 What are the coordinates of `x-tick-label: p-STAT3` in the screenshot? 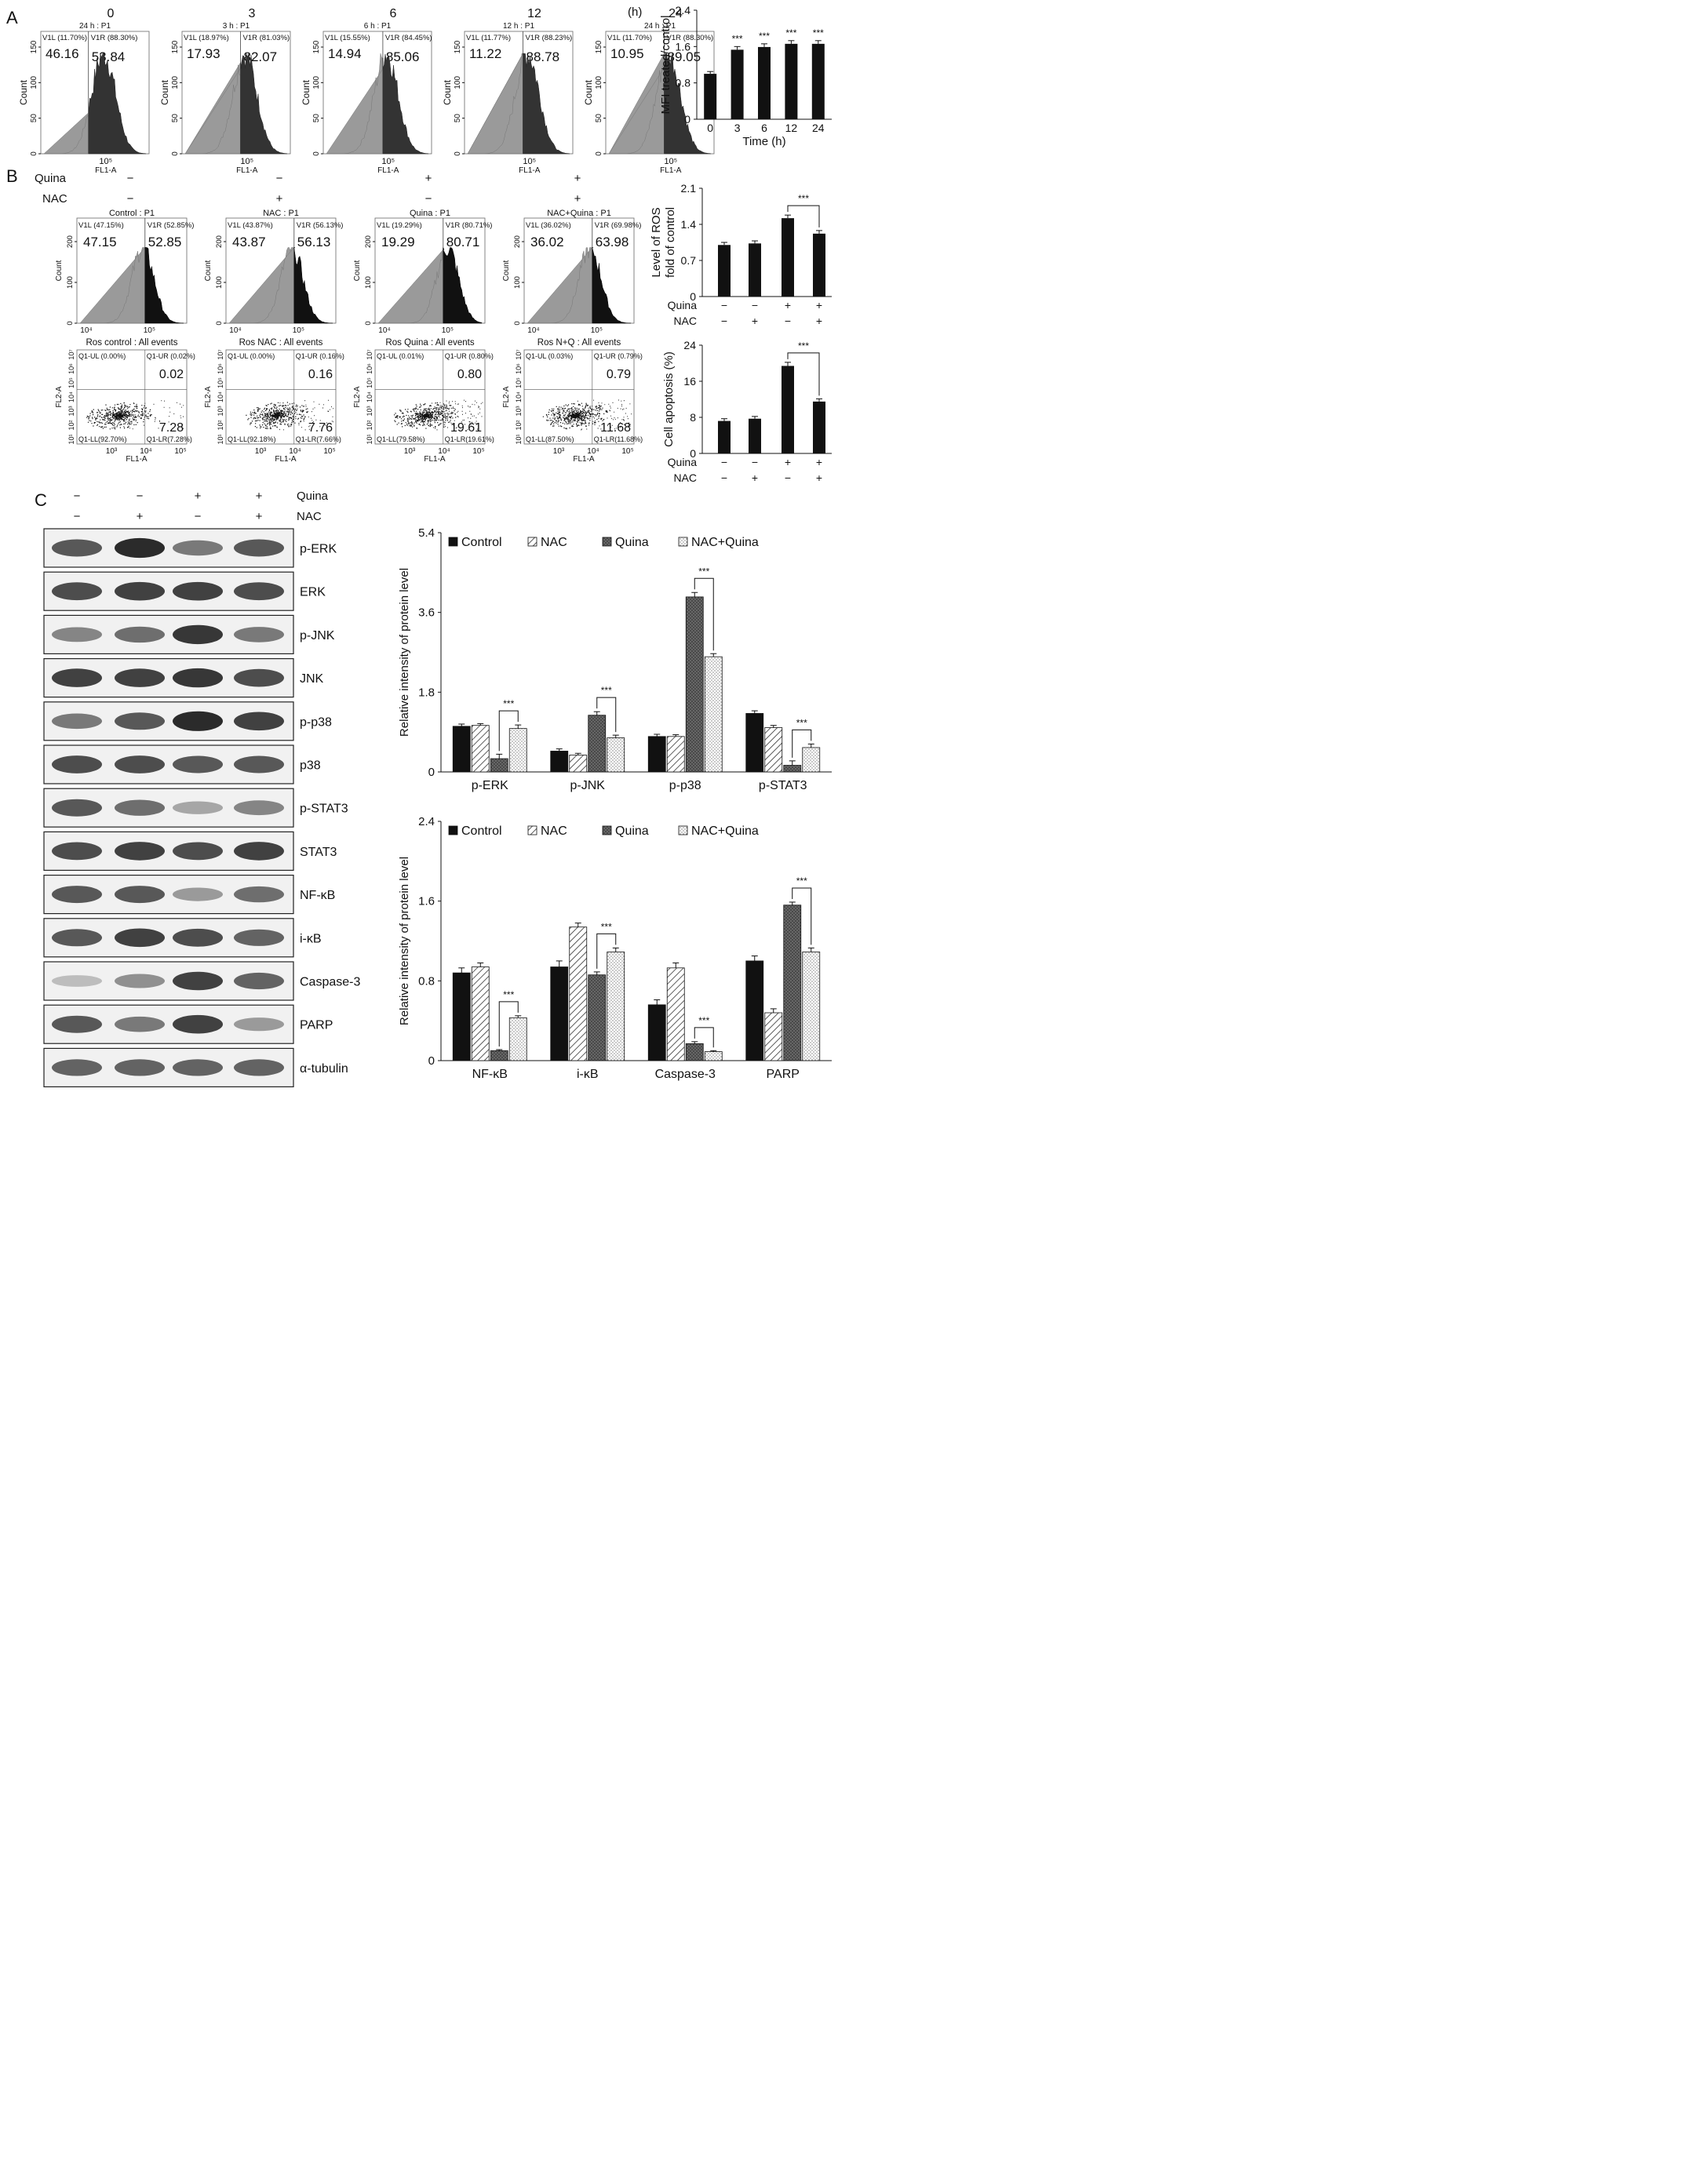 It's located at (783, 785).